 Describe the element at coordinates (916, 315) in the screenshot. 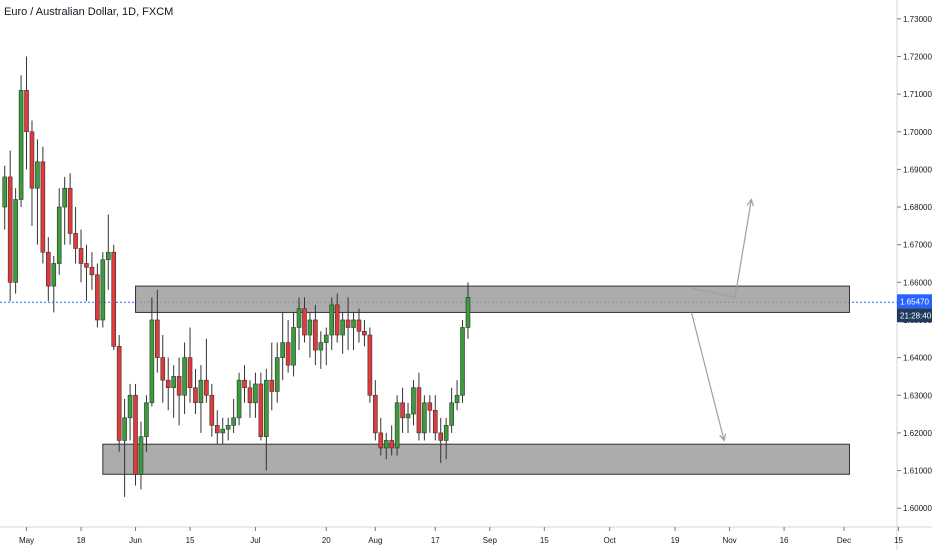

I see `countdown-badge-value: 21:28:40` at that location.